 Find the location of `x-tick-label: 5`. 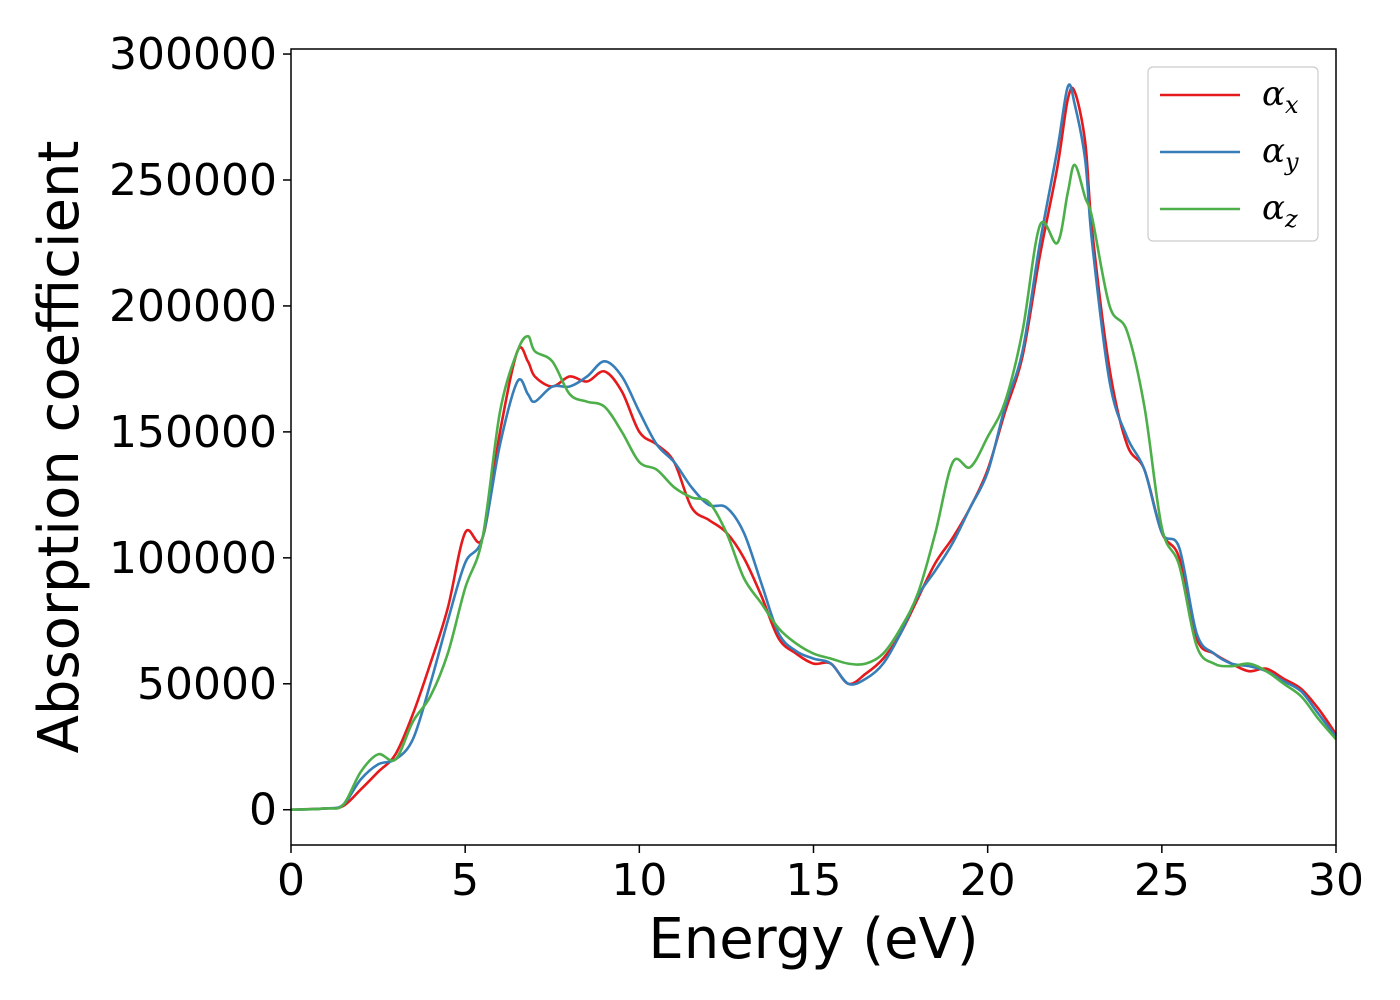

x-tick-label: 5 is located at coordinates (465, 880).